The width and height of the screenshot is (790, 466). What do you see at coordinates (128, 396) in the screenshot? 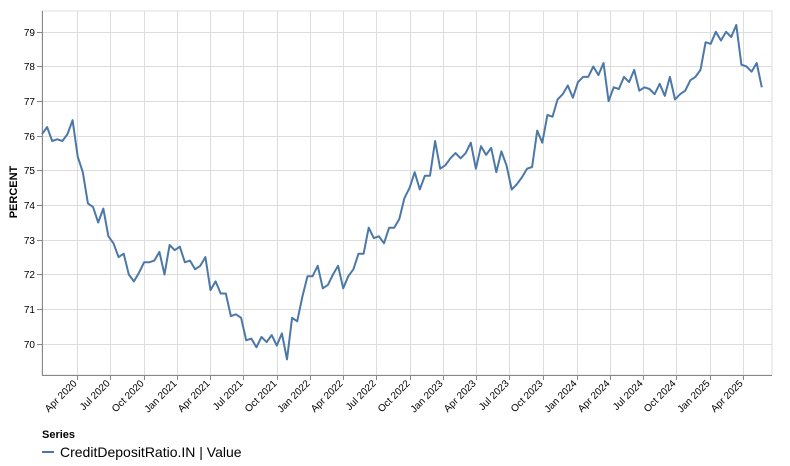
I see `x-tick-label: Oct 2020` at bounding box center [128, 396].